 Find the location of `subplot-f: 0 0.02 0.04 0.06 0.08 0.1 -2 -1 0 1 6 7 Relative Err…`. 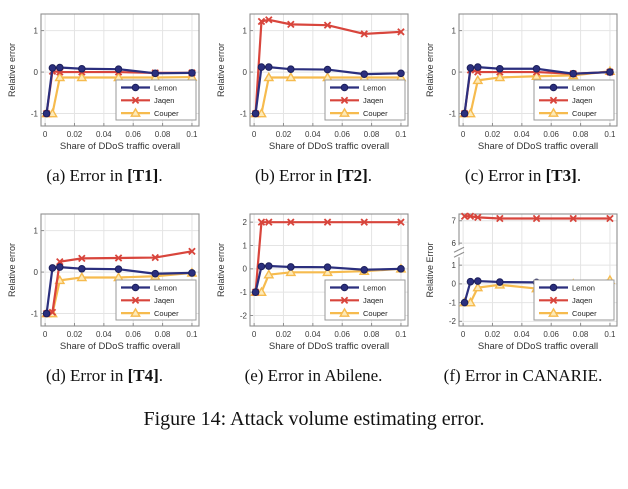

subplot-f: 0 0.02 0.04 0.06 0.08 0.1 -2 -1 0 1 6 7 Relative Err… is located at coordinates (523, 296).